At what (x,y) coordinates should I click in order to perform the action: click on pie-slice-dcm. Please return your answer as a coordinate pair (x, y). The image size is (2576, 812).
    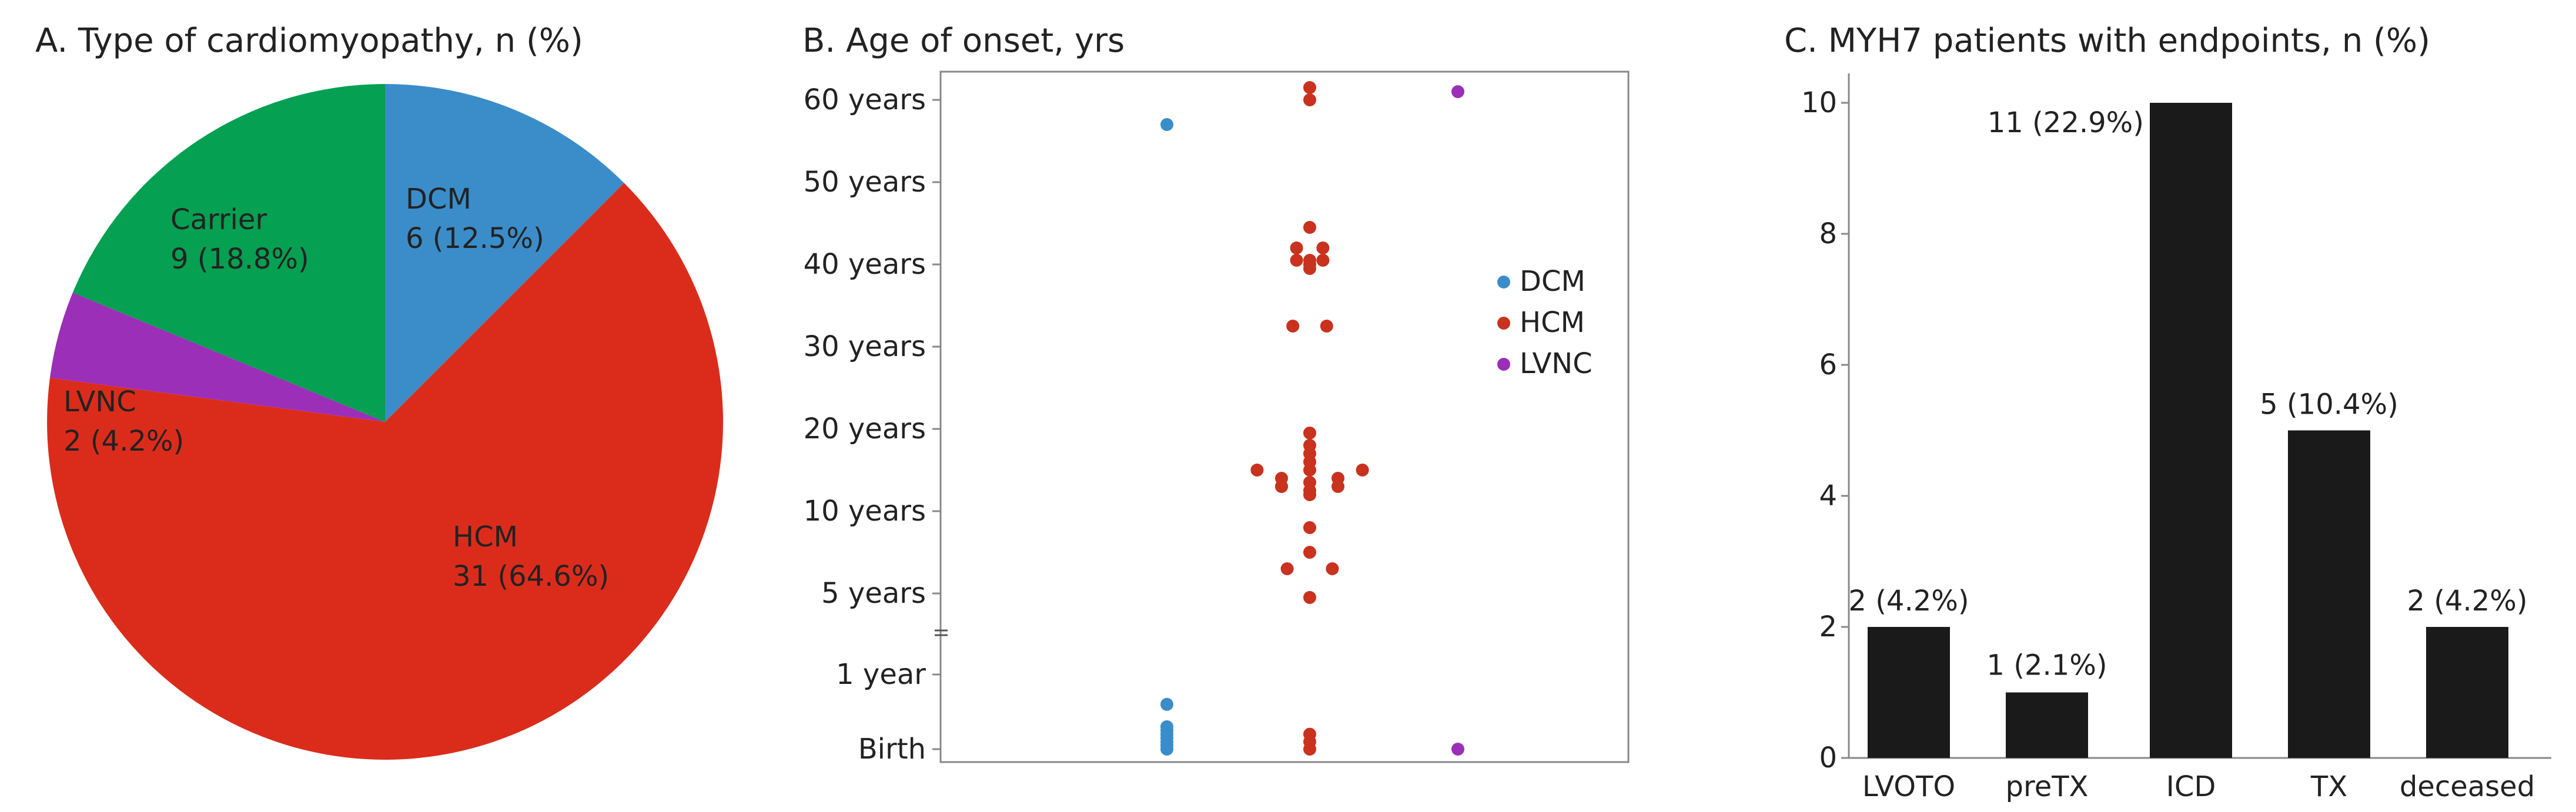
    Looking at the image, I should click on (504, 253).